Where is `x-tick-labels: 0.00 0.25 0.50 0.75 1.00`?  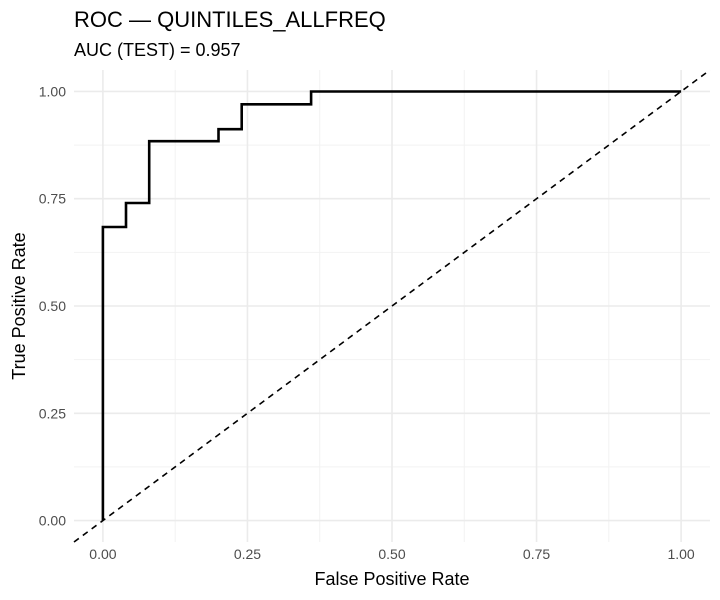
x-tick-labels: 0.00 0.25 0.50 0.75 1.00 is located at coordinates (392, 554).